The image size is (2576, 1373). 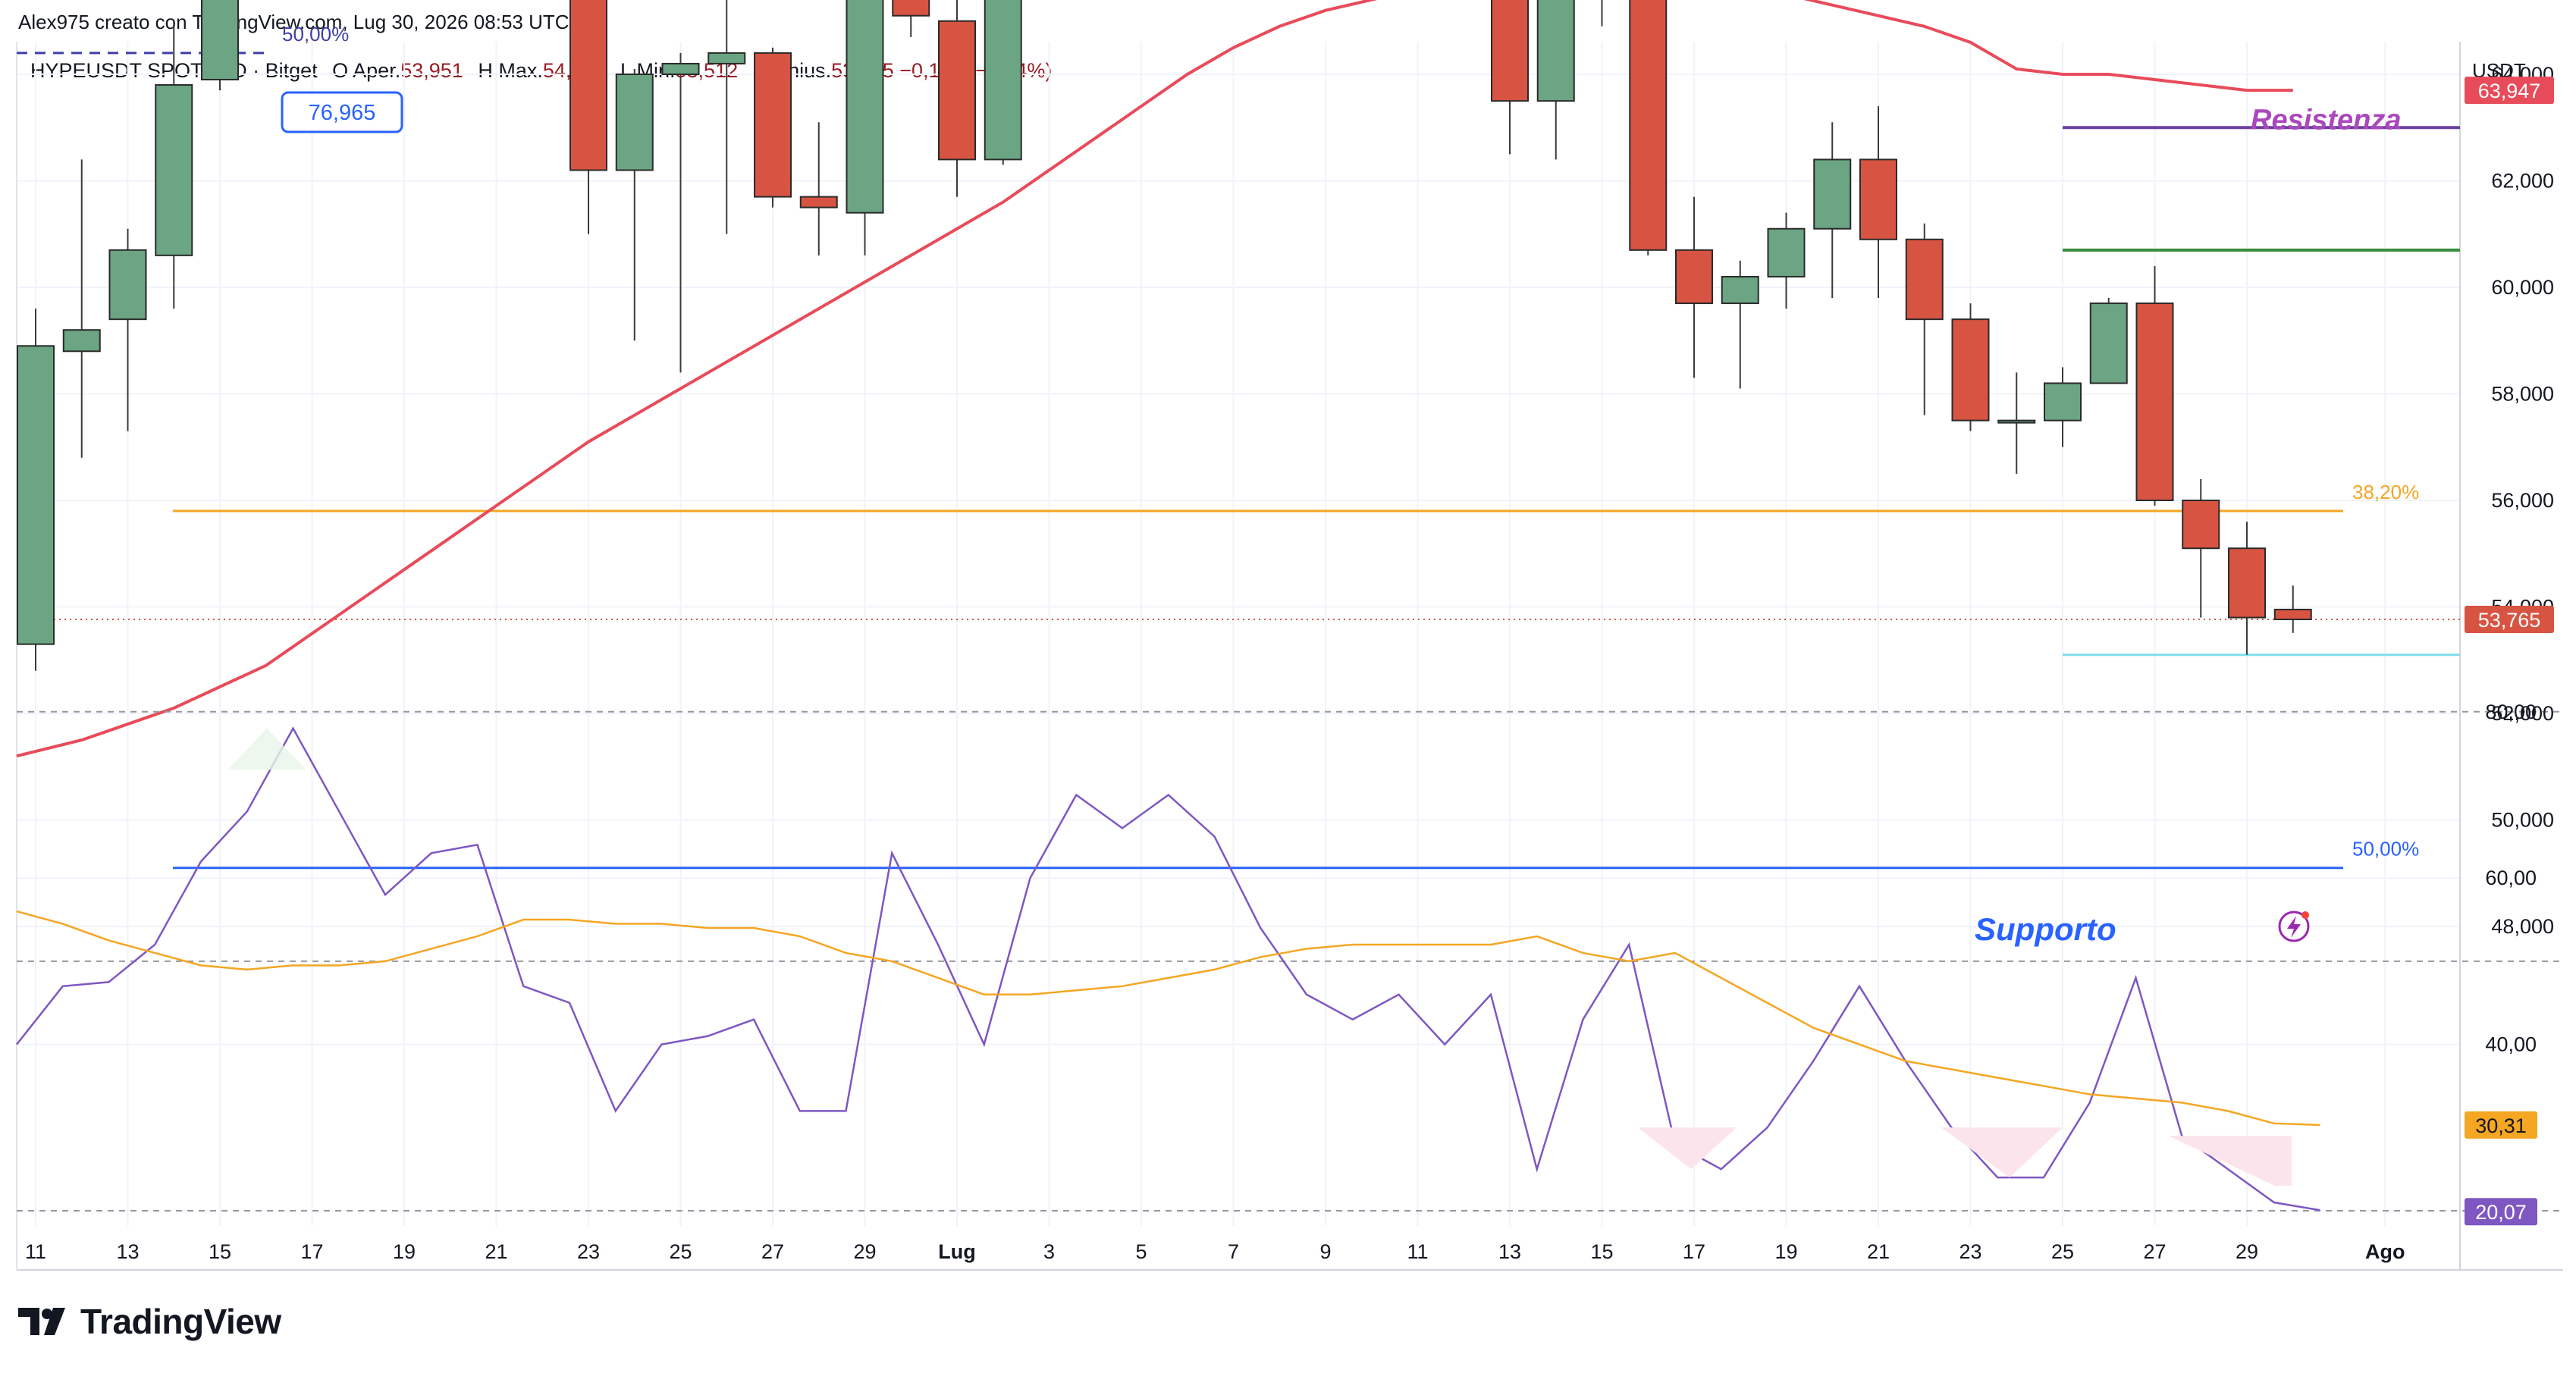 I want to click on high-callout-box, so click(x=342, y=112).